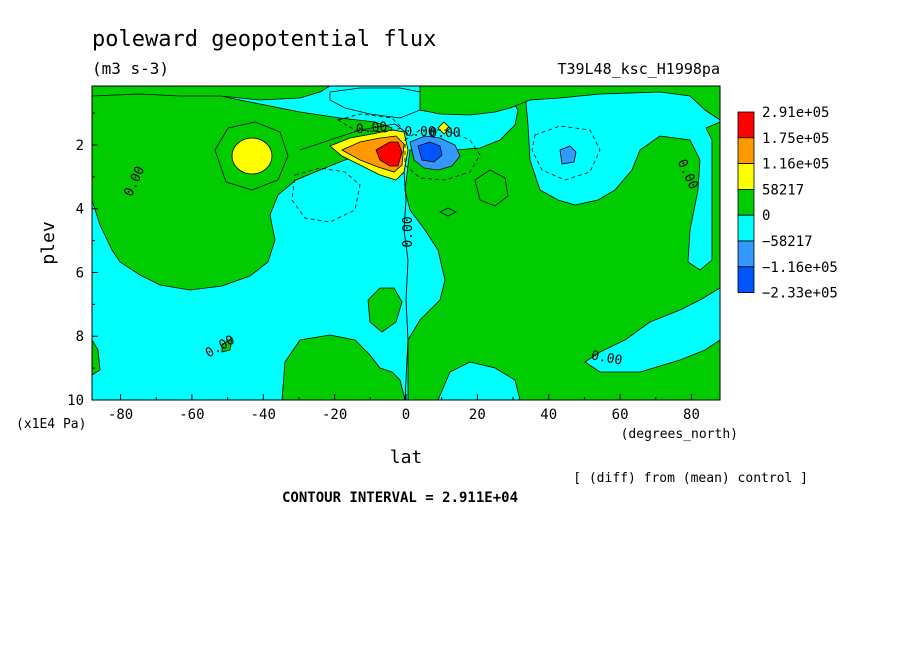 The height and width of the screenshot is (654, 904). What do you see at coordinates (766, 216) in the screenshot?
I see `legend-label: 0` at bounding box center [766, 216].